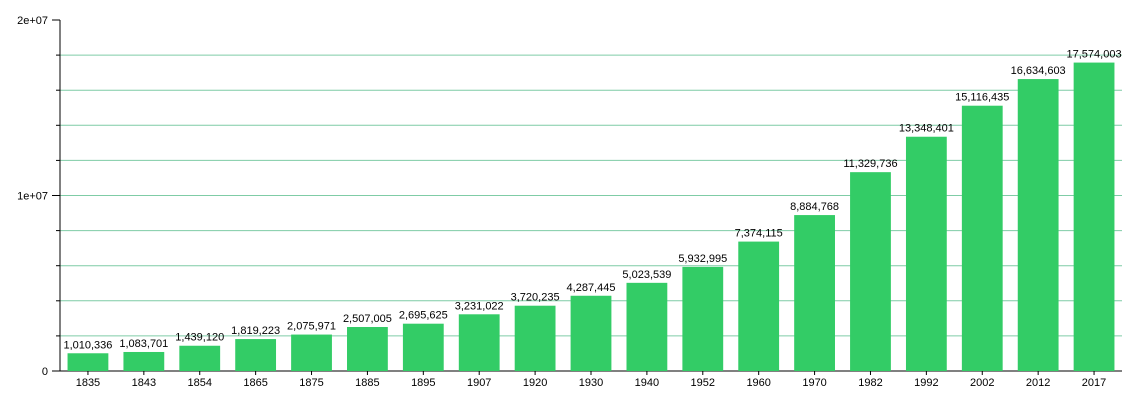  Describe the element at coordinates (926, 383) in the screenshot. I see `x-tick-label: 1992` at that location.